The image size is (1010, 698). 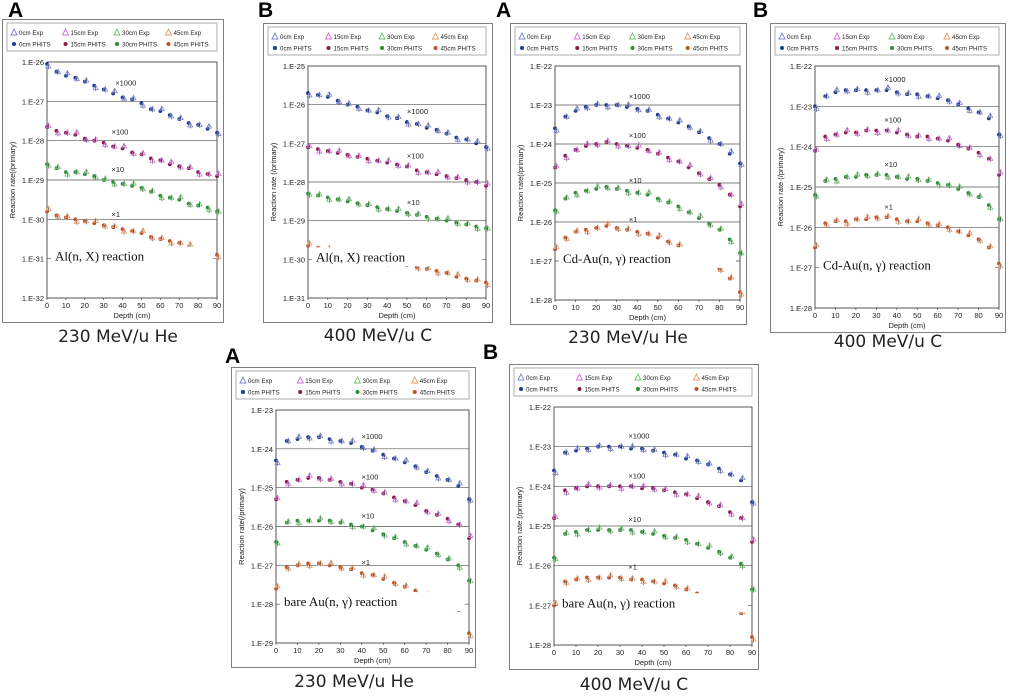 What do you see at coordinates (655, 49) in the screenshot?
I see `legend-phits-label: 30cm PHITS` at bounding box center [655, 49].